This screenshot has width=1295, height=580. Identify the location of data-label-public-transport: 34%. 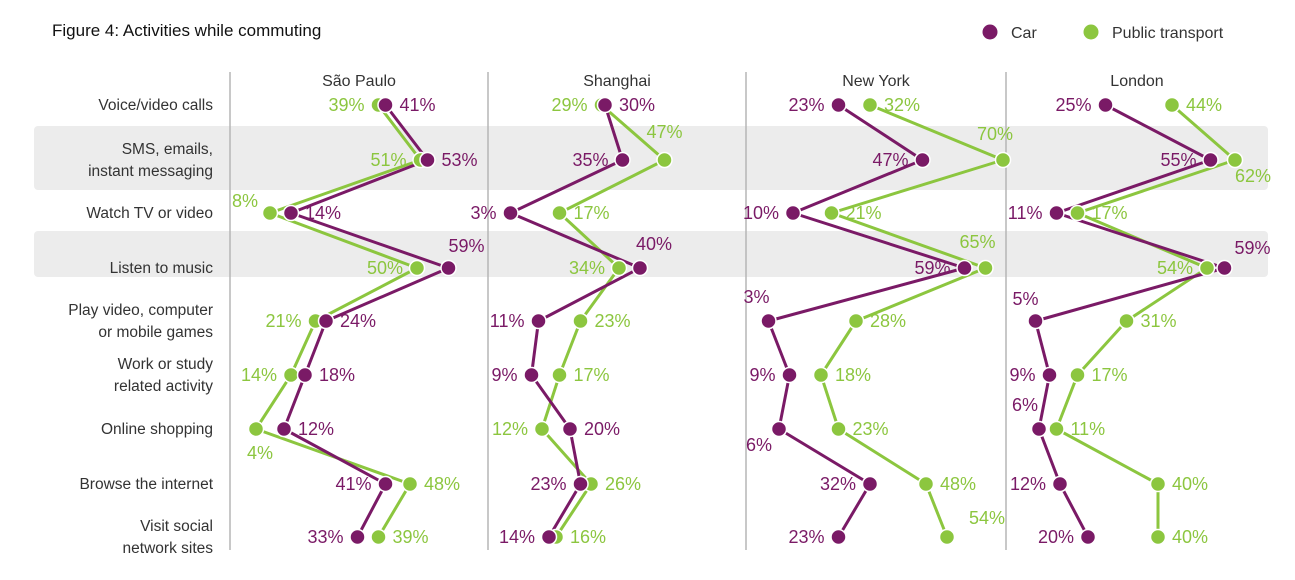
(587, 268).